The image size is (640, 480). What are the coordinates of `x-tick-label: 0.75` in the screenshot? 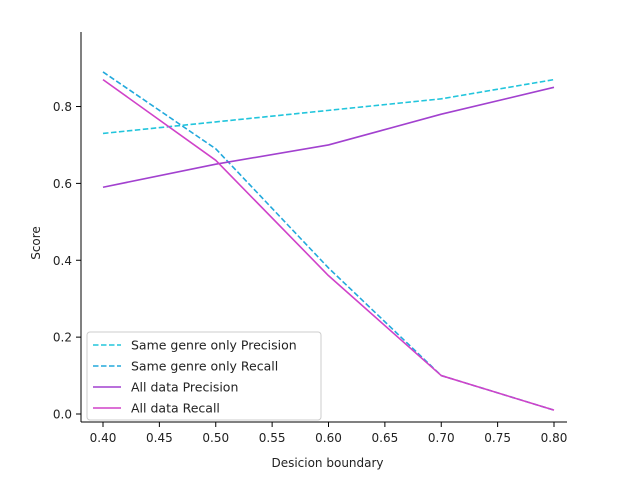 It's located at (497, 438).